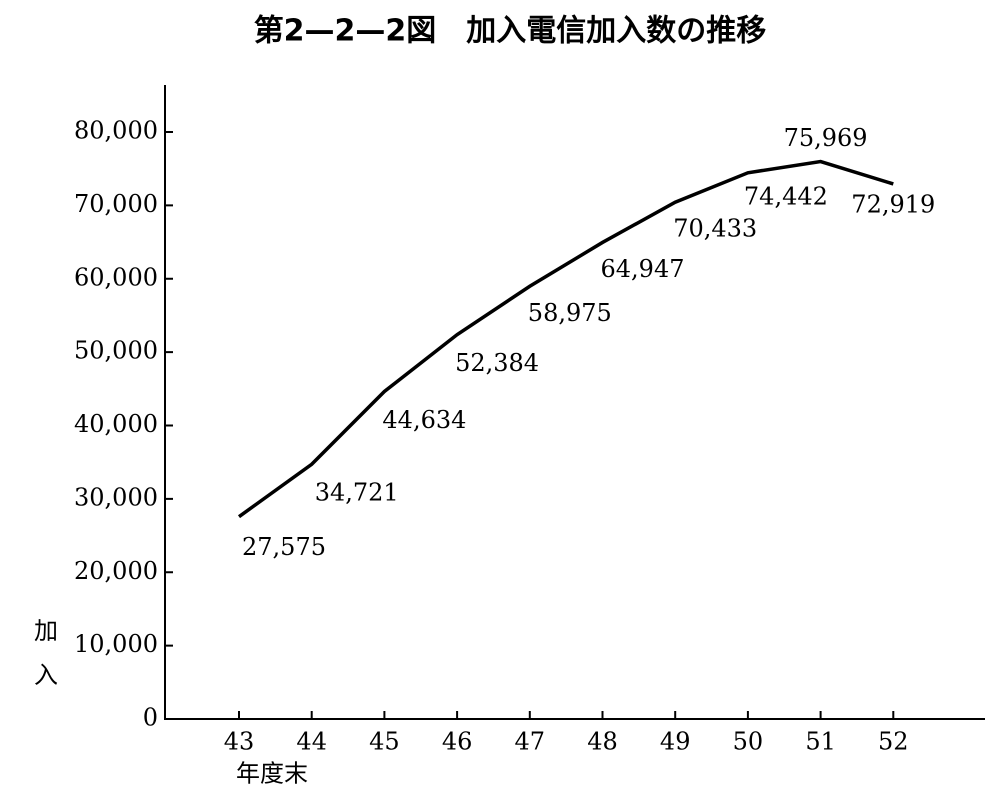 The image size is (1005, 805). Describe the element at coordinates (44, 662) in the screenshot. I see `y-axis-label: 加入` at that location.